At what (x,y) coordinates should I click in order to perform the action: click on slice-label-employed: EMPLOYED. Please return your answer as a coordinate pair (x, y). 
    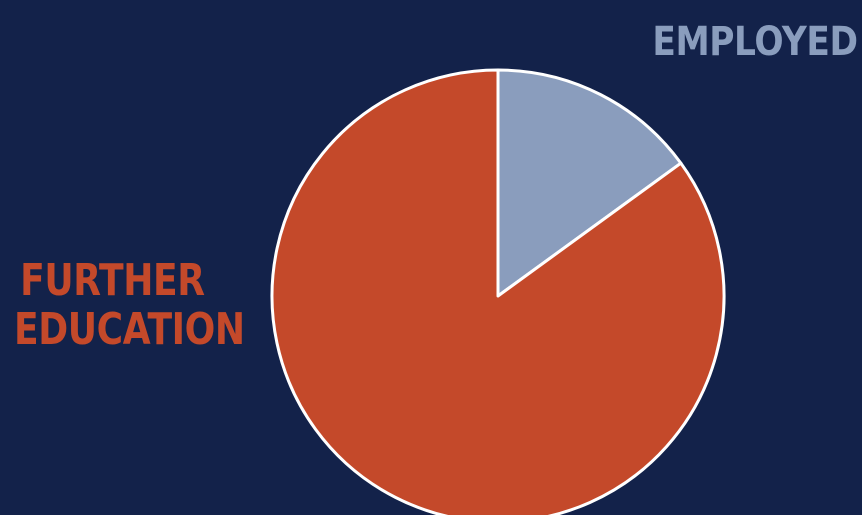
    Looking at the image, I should click on (755, 42).